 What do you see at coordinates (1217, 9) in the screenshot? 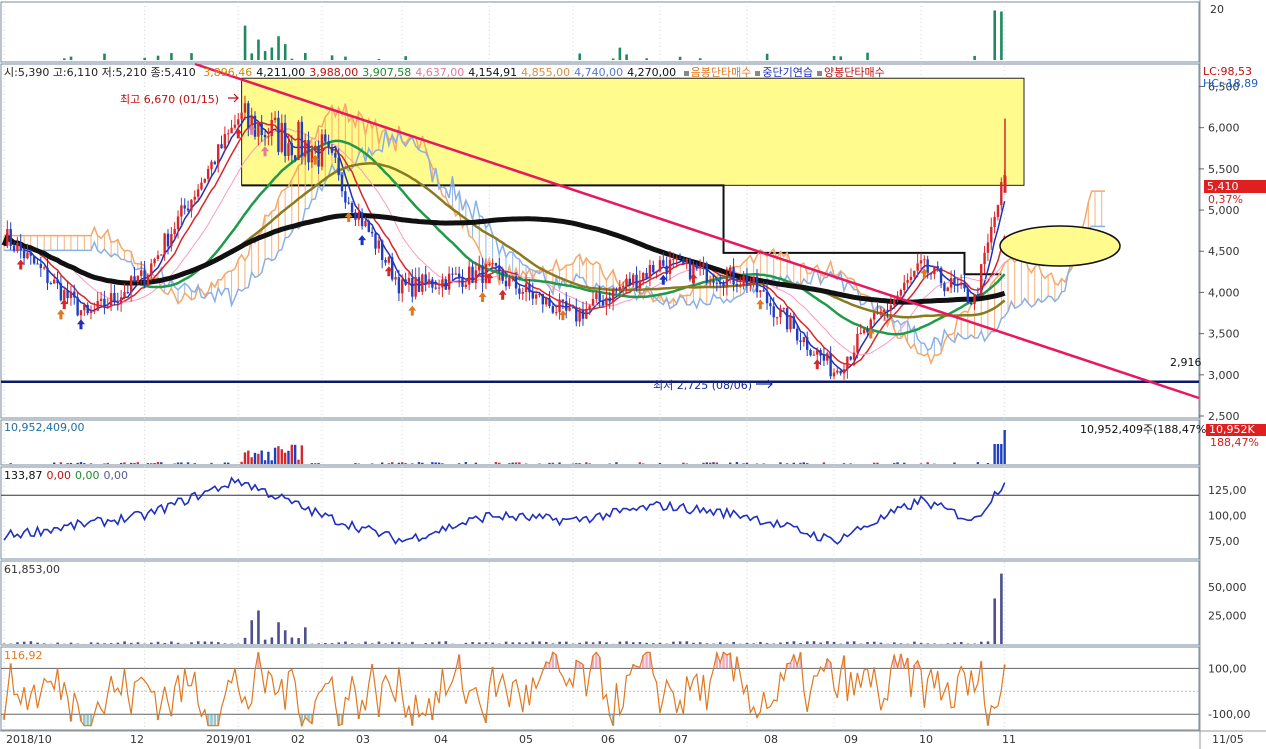
I see `top-volume-tick-label: 20` at bounding box center [1217, 9].